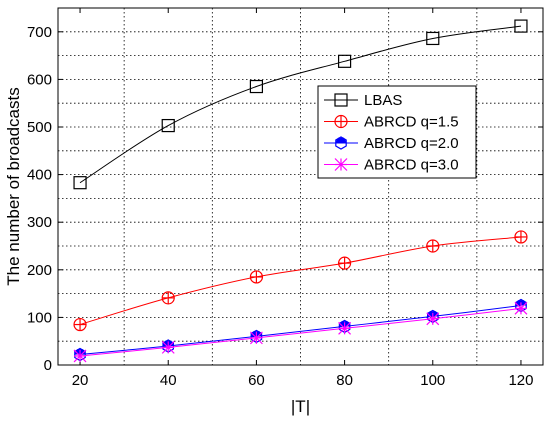 This screenshot has width=550, height=422. What do you see at coordinates (48, 365) in the screenshot?
I see `y-tick-label: 0` at bounding box center [48, 365].